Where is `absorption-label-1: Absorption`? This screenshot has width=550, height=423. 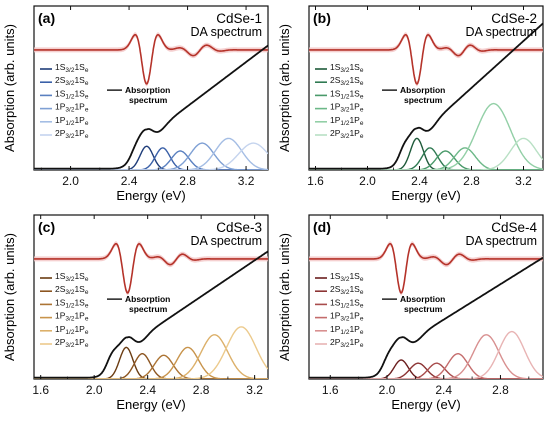 absorption-label-1: Absorption is located at coordinates (422, 299).